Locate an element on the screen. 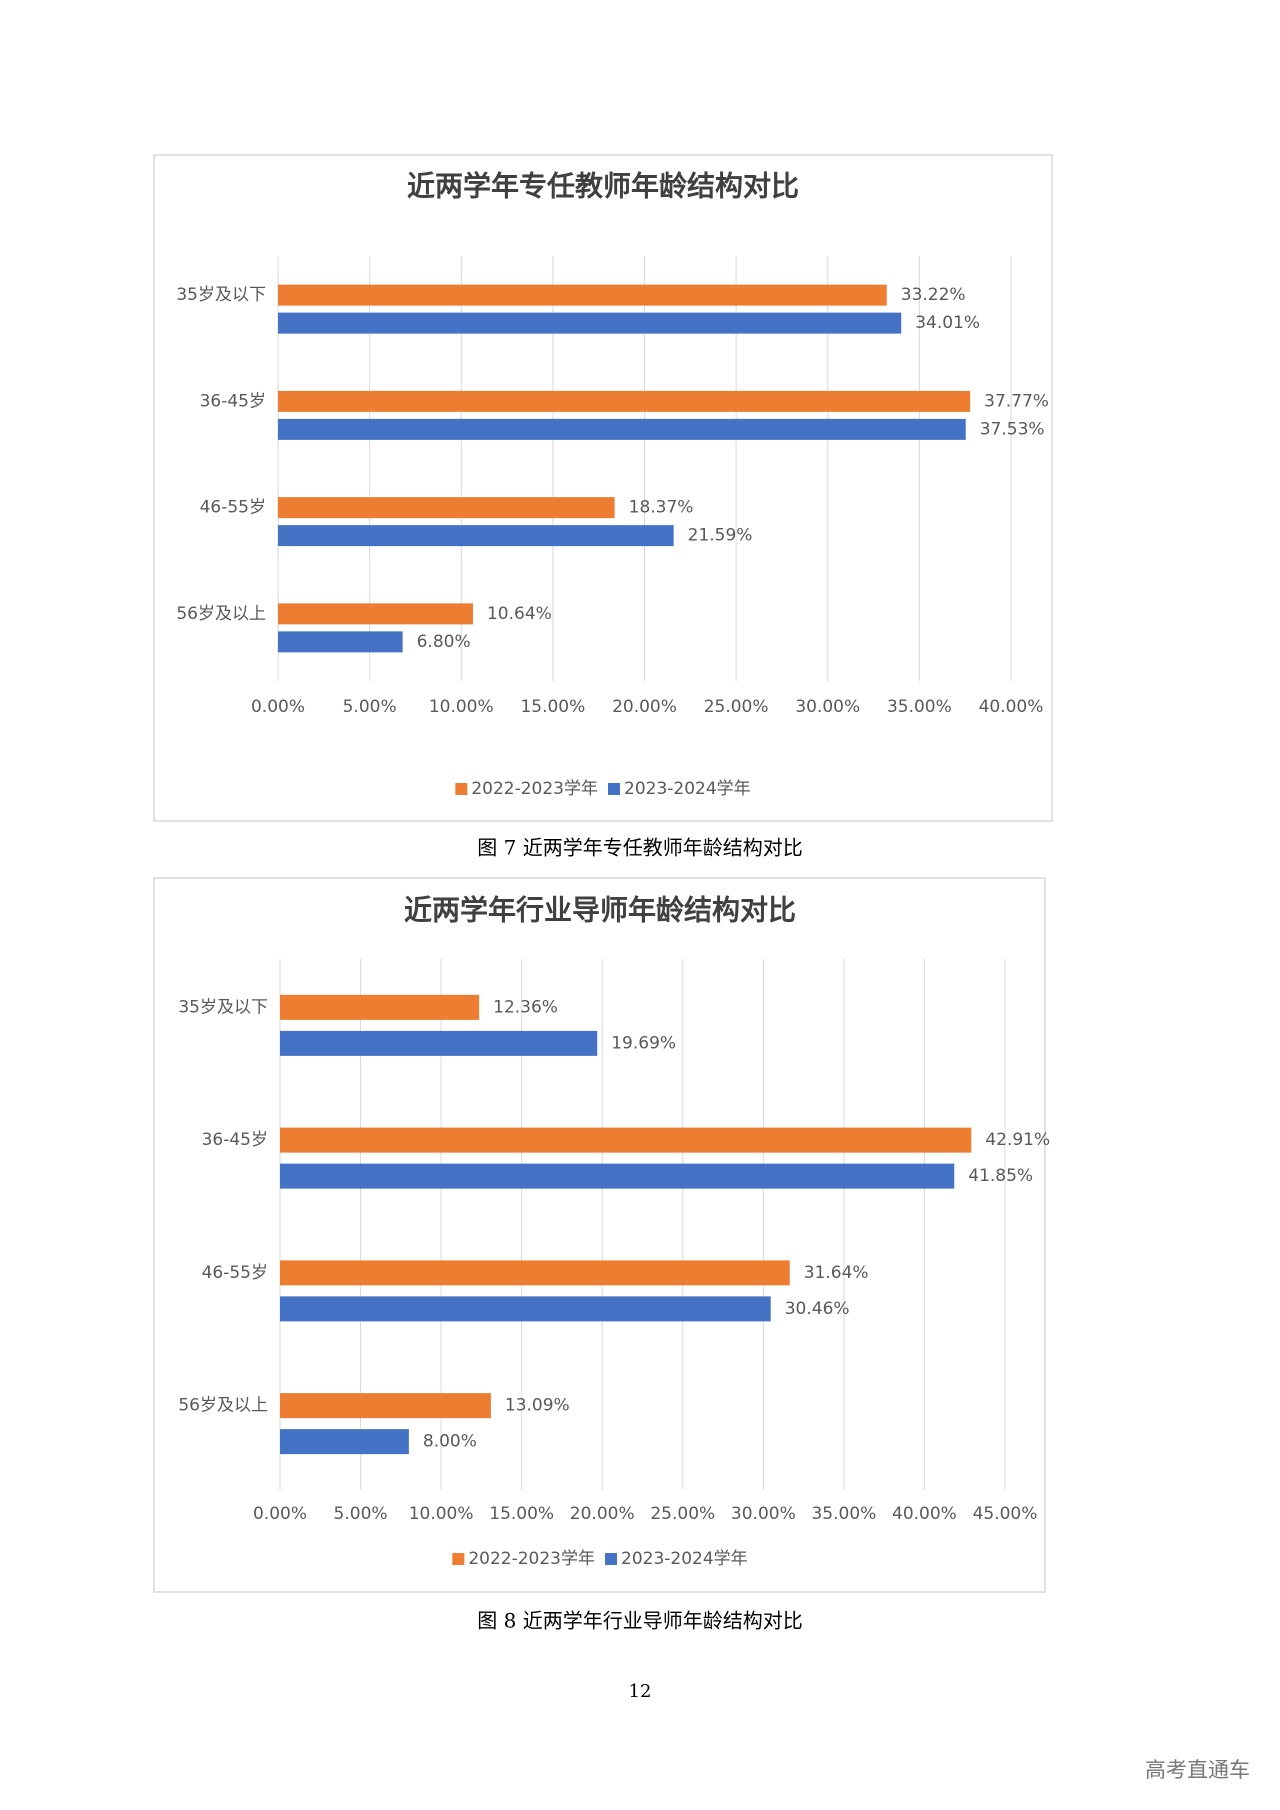  data-label: 31.64% is located at coordinates (836, 1273).